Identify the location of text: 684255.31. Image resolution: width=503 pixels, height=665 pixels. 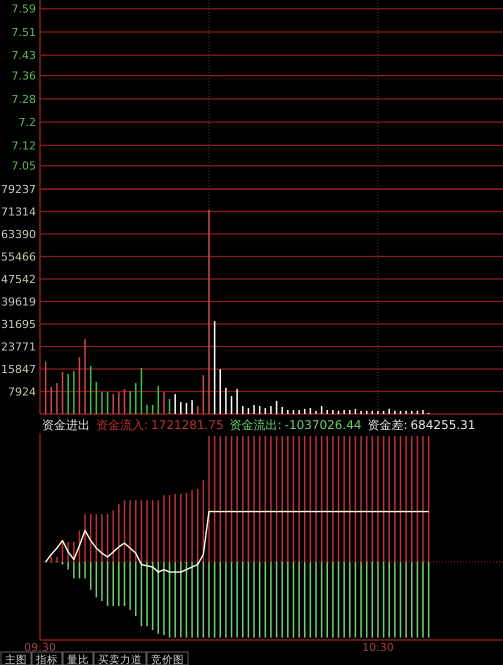
(443, 425).